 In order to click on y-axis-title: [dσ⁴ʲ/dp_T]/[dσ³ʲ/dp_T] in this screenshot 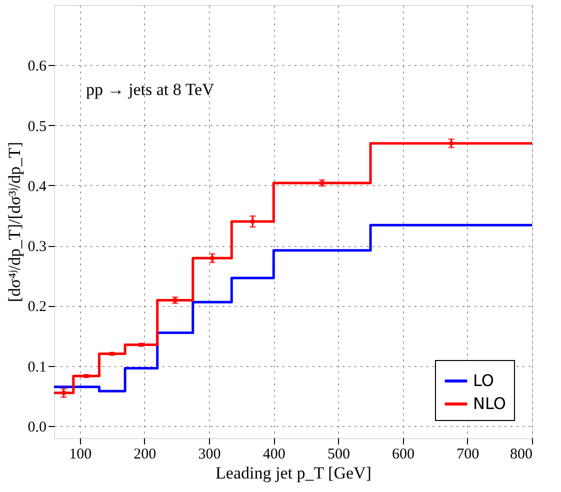, I will do `click(14, 222)`.